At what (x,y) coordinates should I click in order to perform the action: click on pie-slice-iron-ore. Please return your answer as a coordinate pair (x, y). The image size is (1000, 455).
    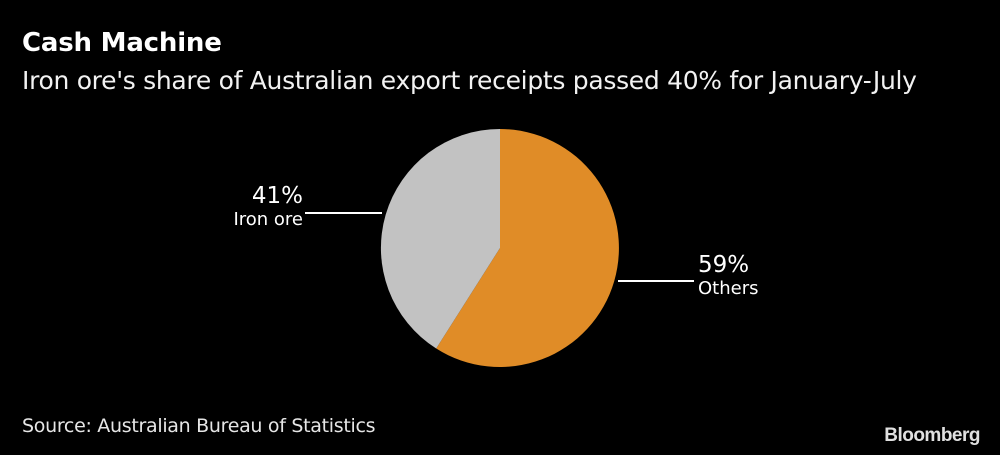
    Looking at the image, I should click on (440, 238).